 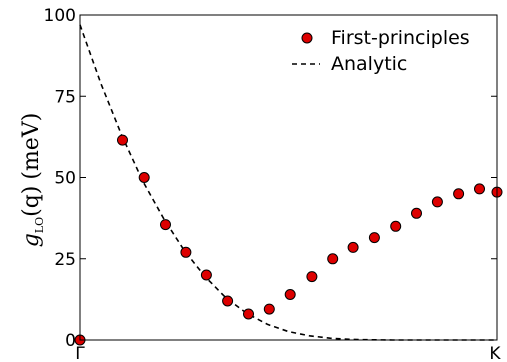 I want to click on y-axis-label: gLO(q) (meV), so click(x=32, y=180).